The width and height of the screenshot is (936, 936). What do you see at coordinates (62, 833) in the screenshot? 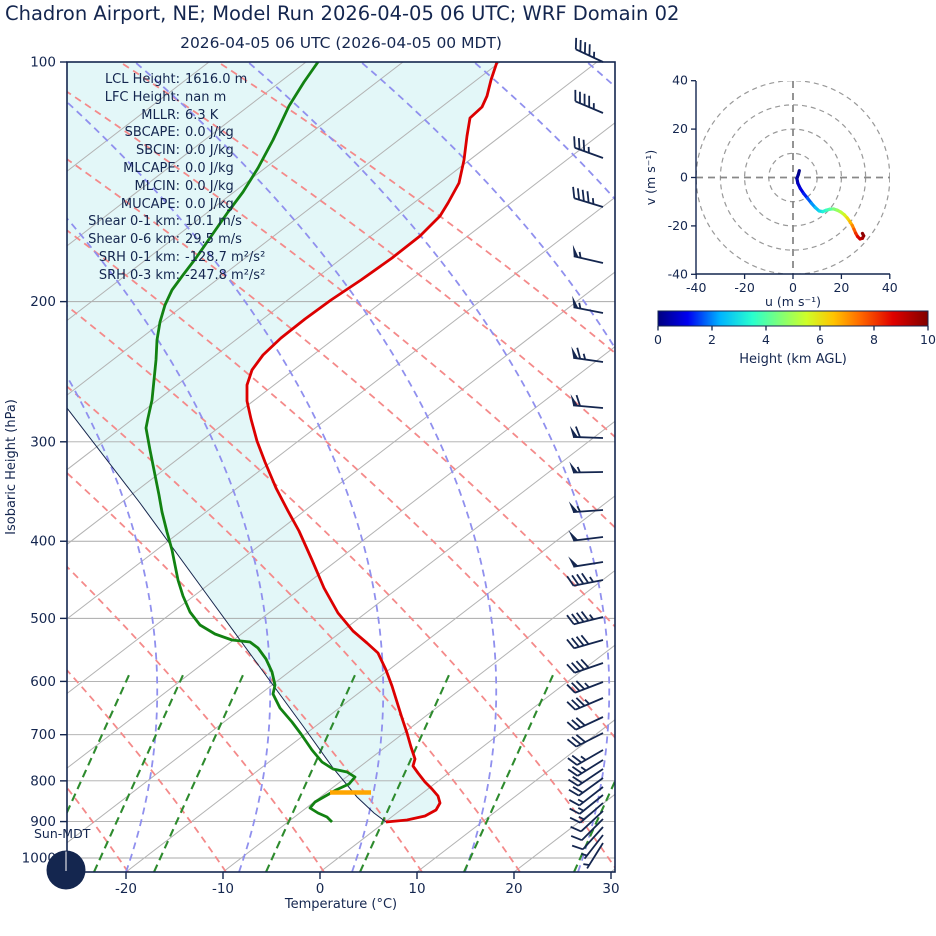
I see `sun-indicator-label: Sun-MDT` at bounding box center [62, 833].